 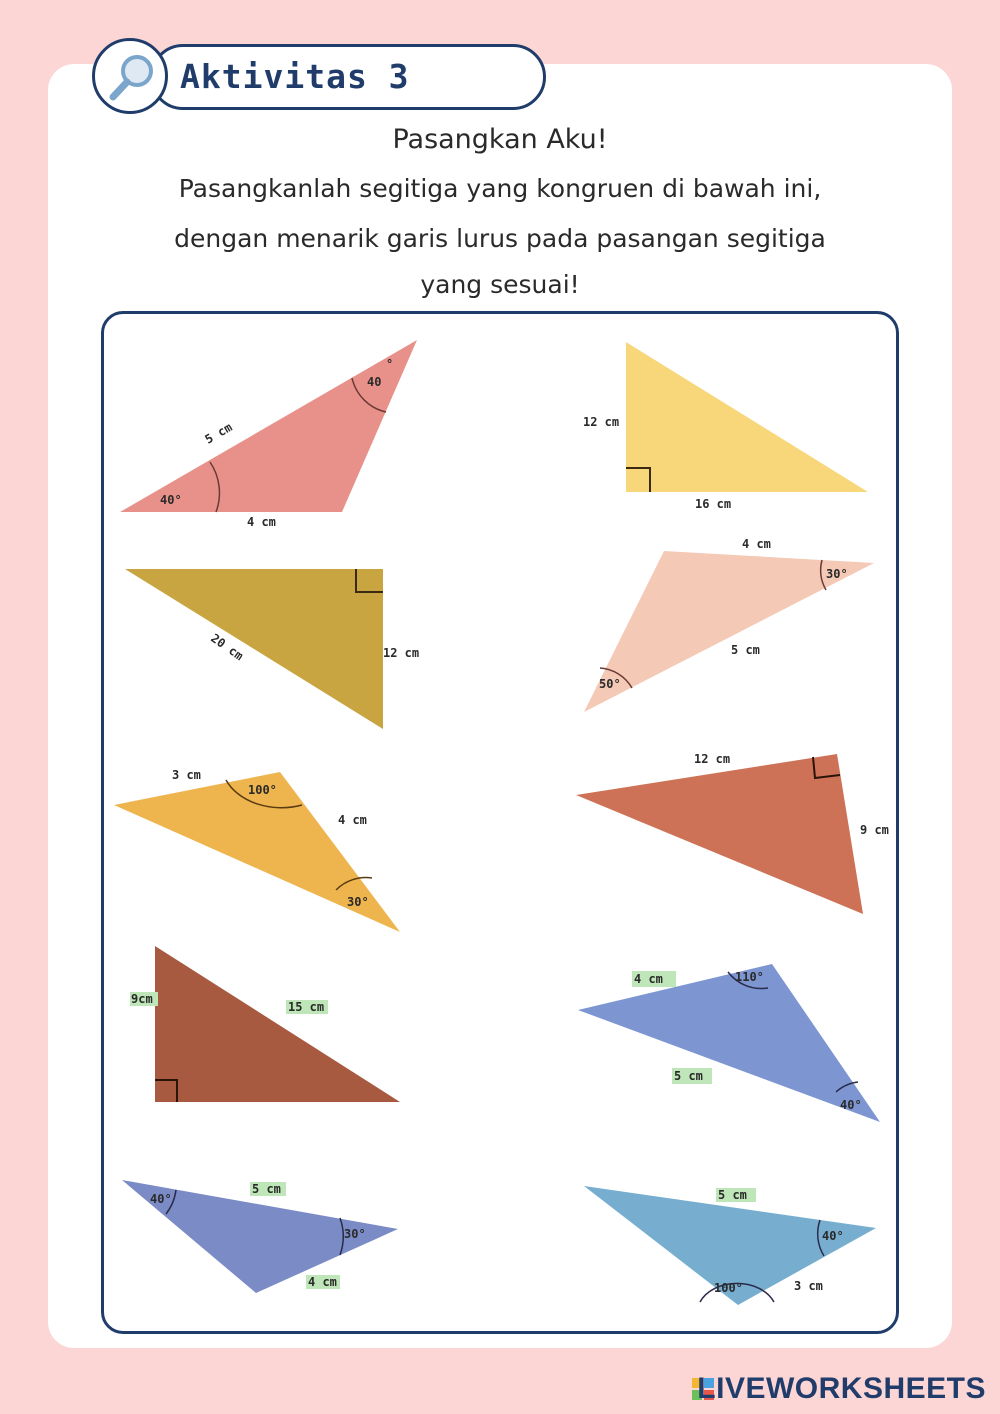 I want to click on triangle-right-4: 4 cm 110° 5 cm 40°, so click(x=729, y=1043).